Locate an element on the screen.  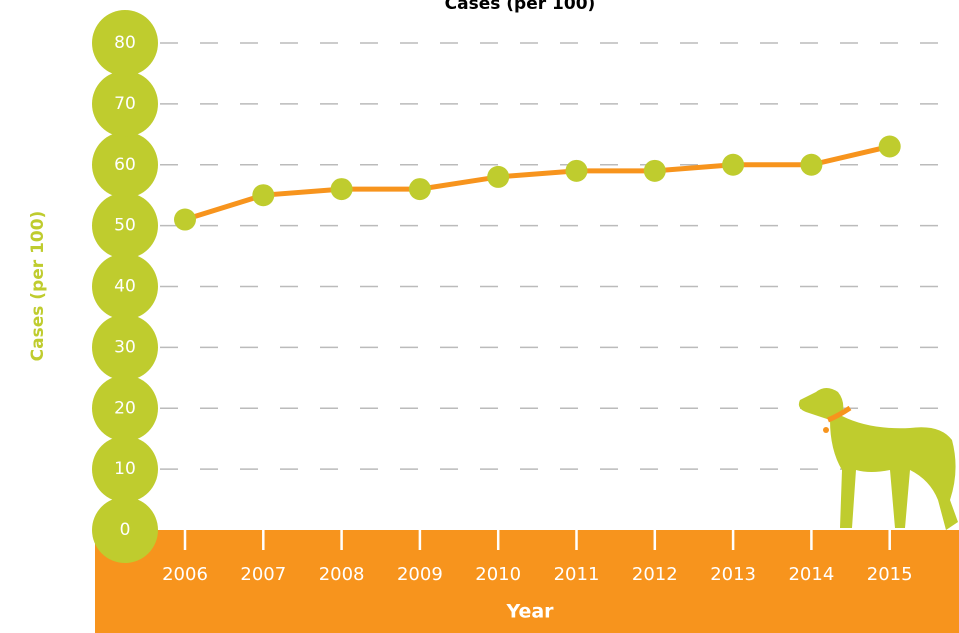
y-tick-label: 50 is located at coordinates (125, 226).